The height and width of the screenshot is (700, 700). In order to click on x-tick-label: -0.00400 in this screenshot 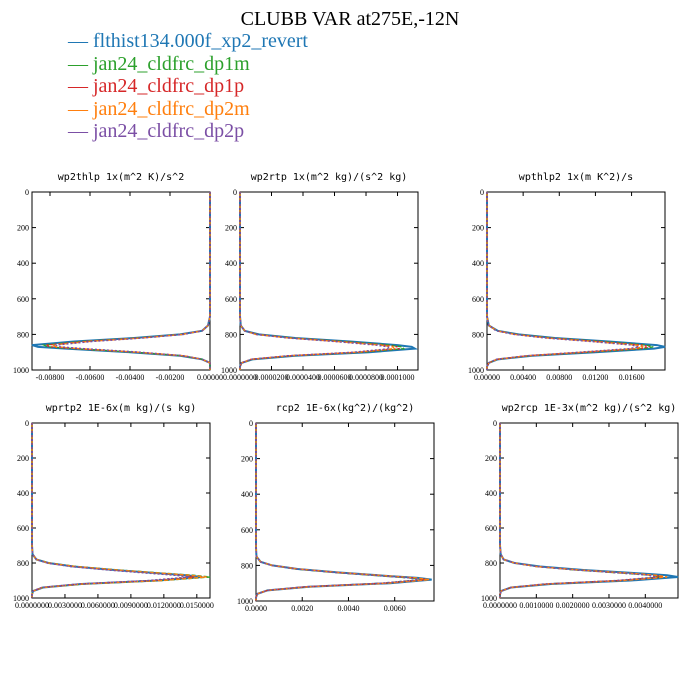, I will do `click(130, 377)`.